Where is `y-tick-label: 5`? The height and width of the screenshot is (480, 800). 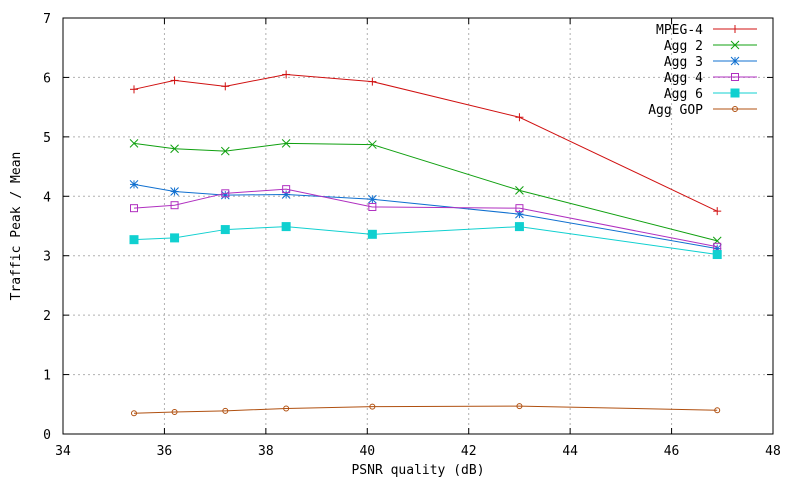 y-tick-label: 5 is located at coordinates (47, 138).